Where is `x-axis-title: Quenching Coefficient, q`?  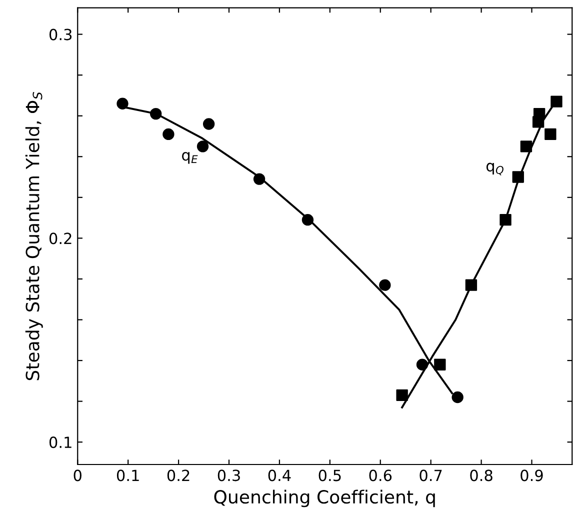
x-axis-title: Quenching Coefficient, q is located at coordinates (324, 499).